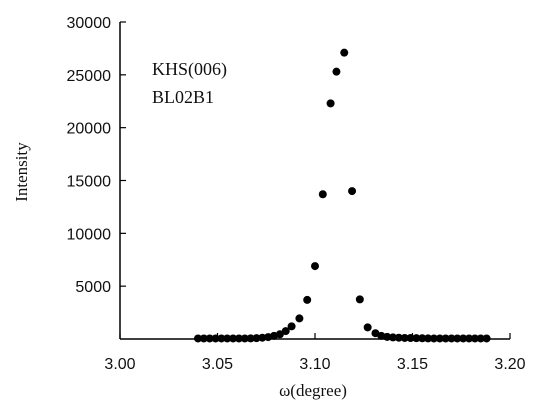 The height and width of the screenshot is (401, 533). I want to click on x-tick-label: 3.00, so click(119, 364).